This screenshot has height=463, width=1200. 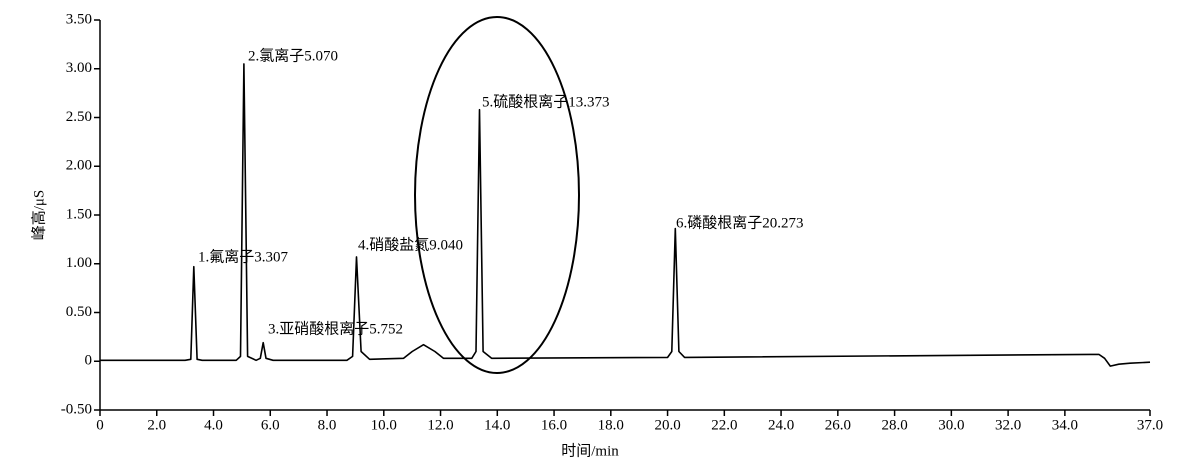 What do you see at coordinates (76, 409) in the screenshot?
I see `y-tick-label: -0.50` at bounding box center [76, 409].